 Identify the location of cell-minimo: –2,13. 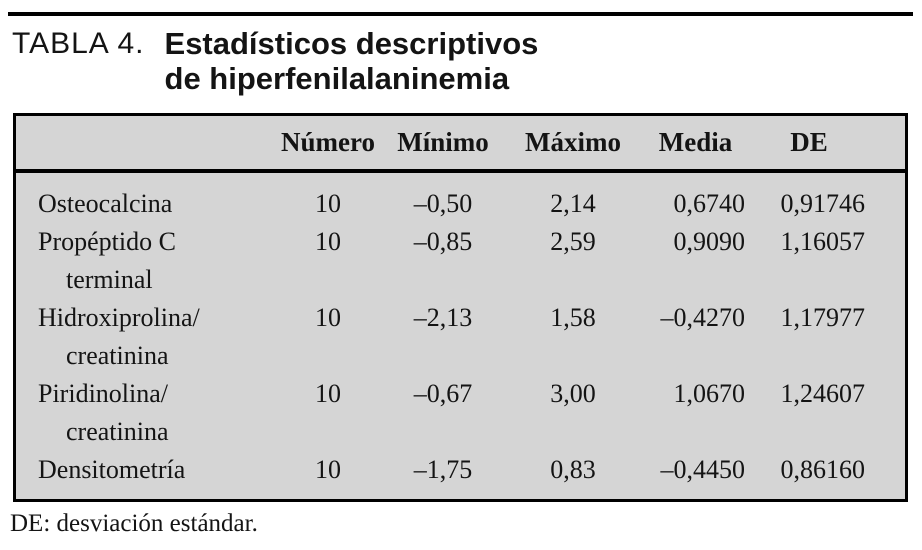
(443, 317).